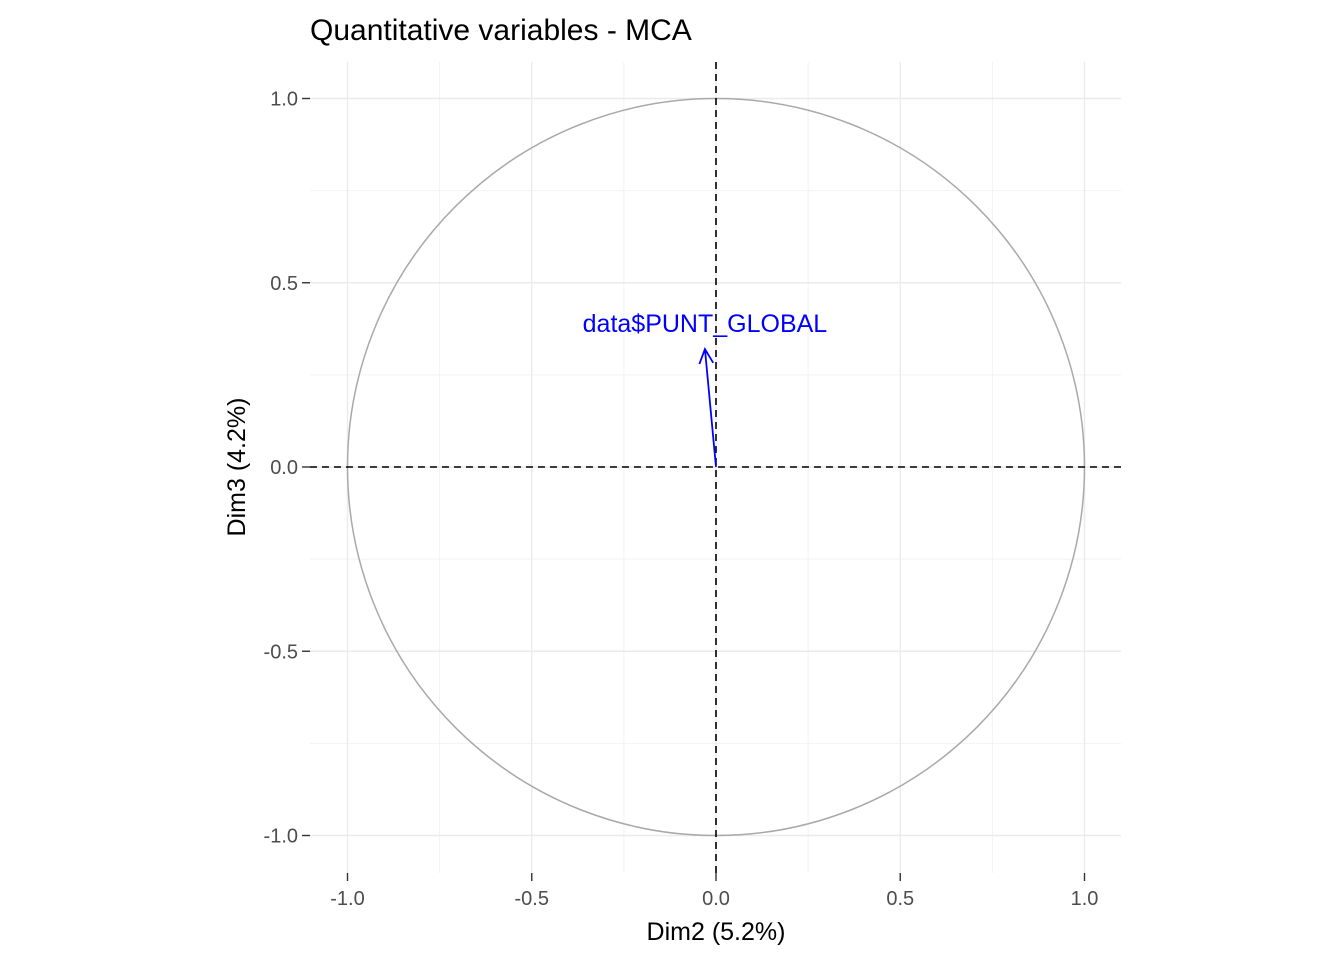  I want to click on y-axis-title: Dim3 (4.2%), so click(237, 467).